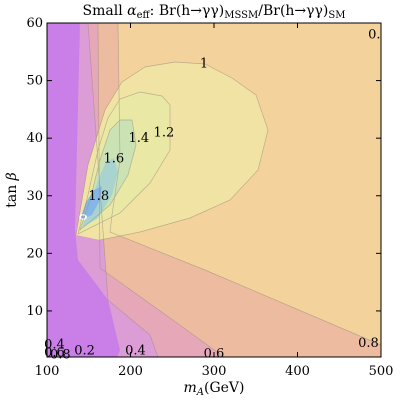 This screenshot has width=400, height=400. I want to click on contour-level-label: 0., so click(374, 35).